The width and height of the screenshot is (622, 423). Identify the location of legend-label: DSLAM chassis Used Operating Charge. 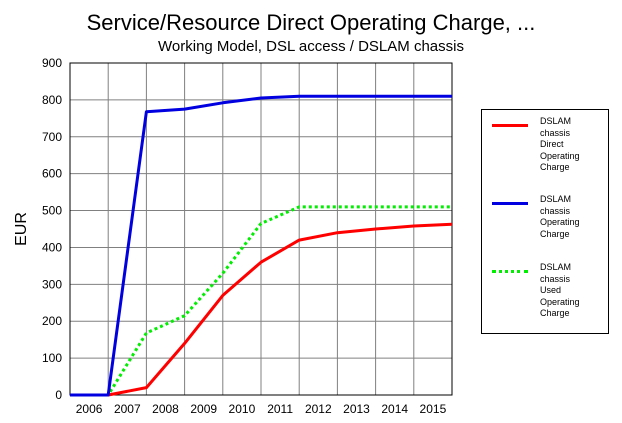
(560, 290).